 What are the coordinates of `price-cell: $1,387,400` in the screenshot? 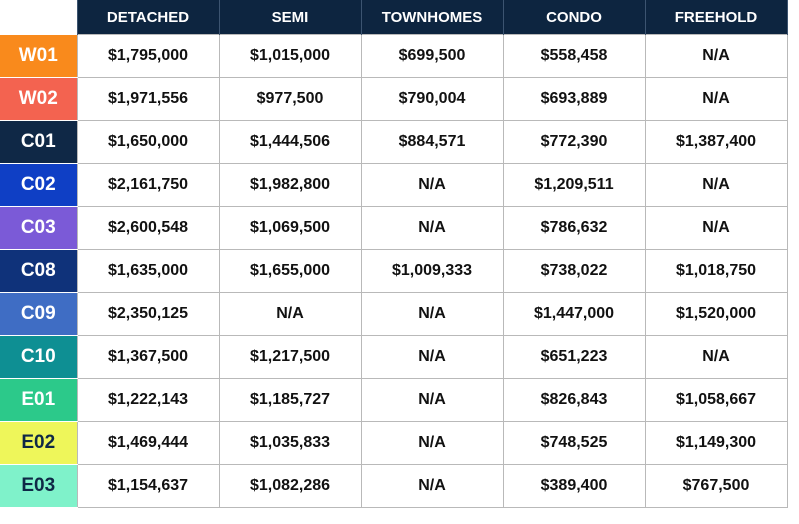 It's located at (716, 142).